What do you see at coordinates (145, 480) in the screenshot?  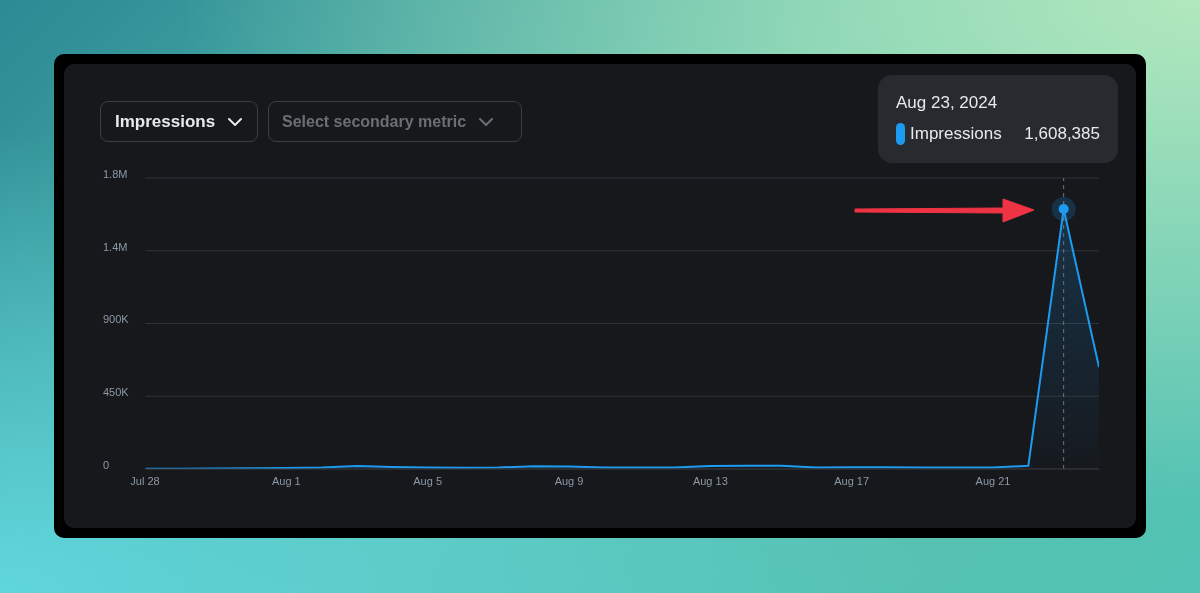 I see `x-tick-label: Jul 28` at bounding box center [145, 480].